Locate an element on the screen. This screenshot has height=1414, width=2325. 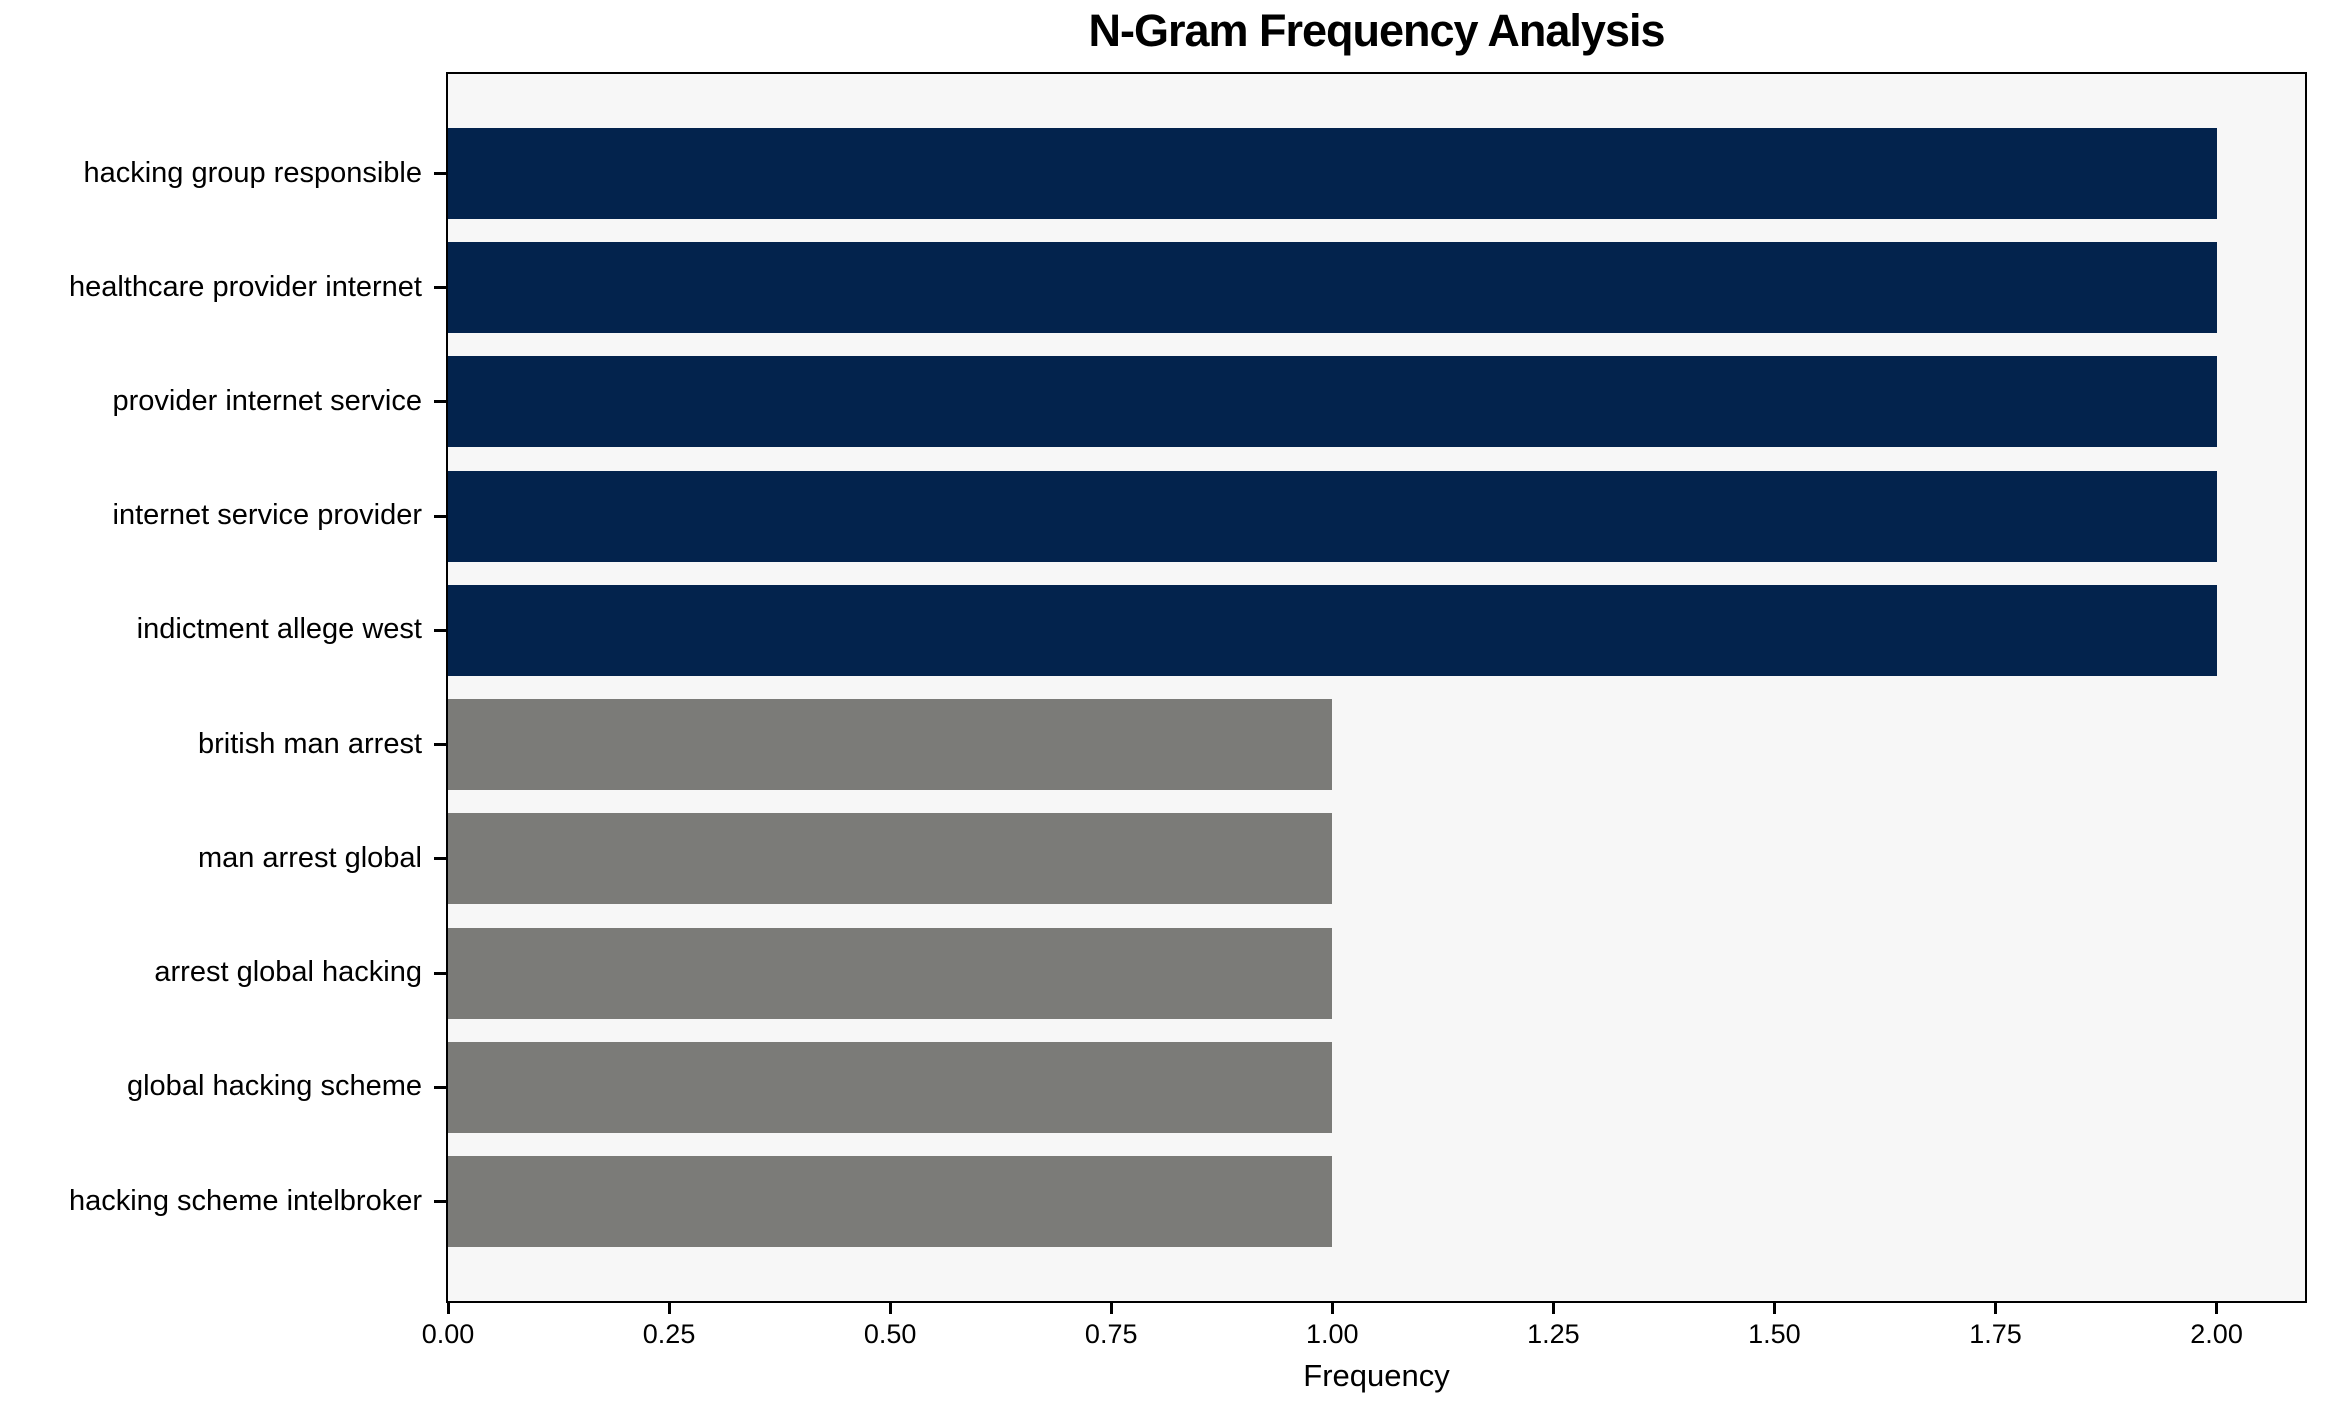
y-tick-label: arrest global hacking is located at coordinates (288, 971).